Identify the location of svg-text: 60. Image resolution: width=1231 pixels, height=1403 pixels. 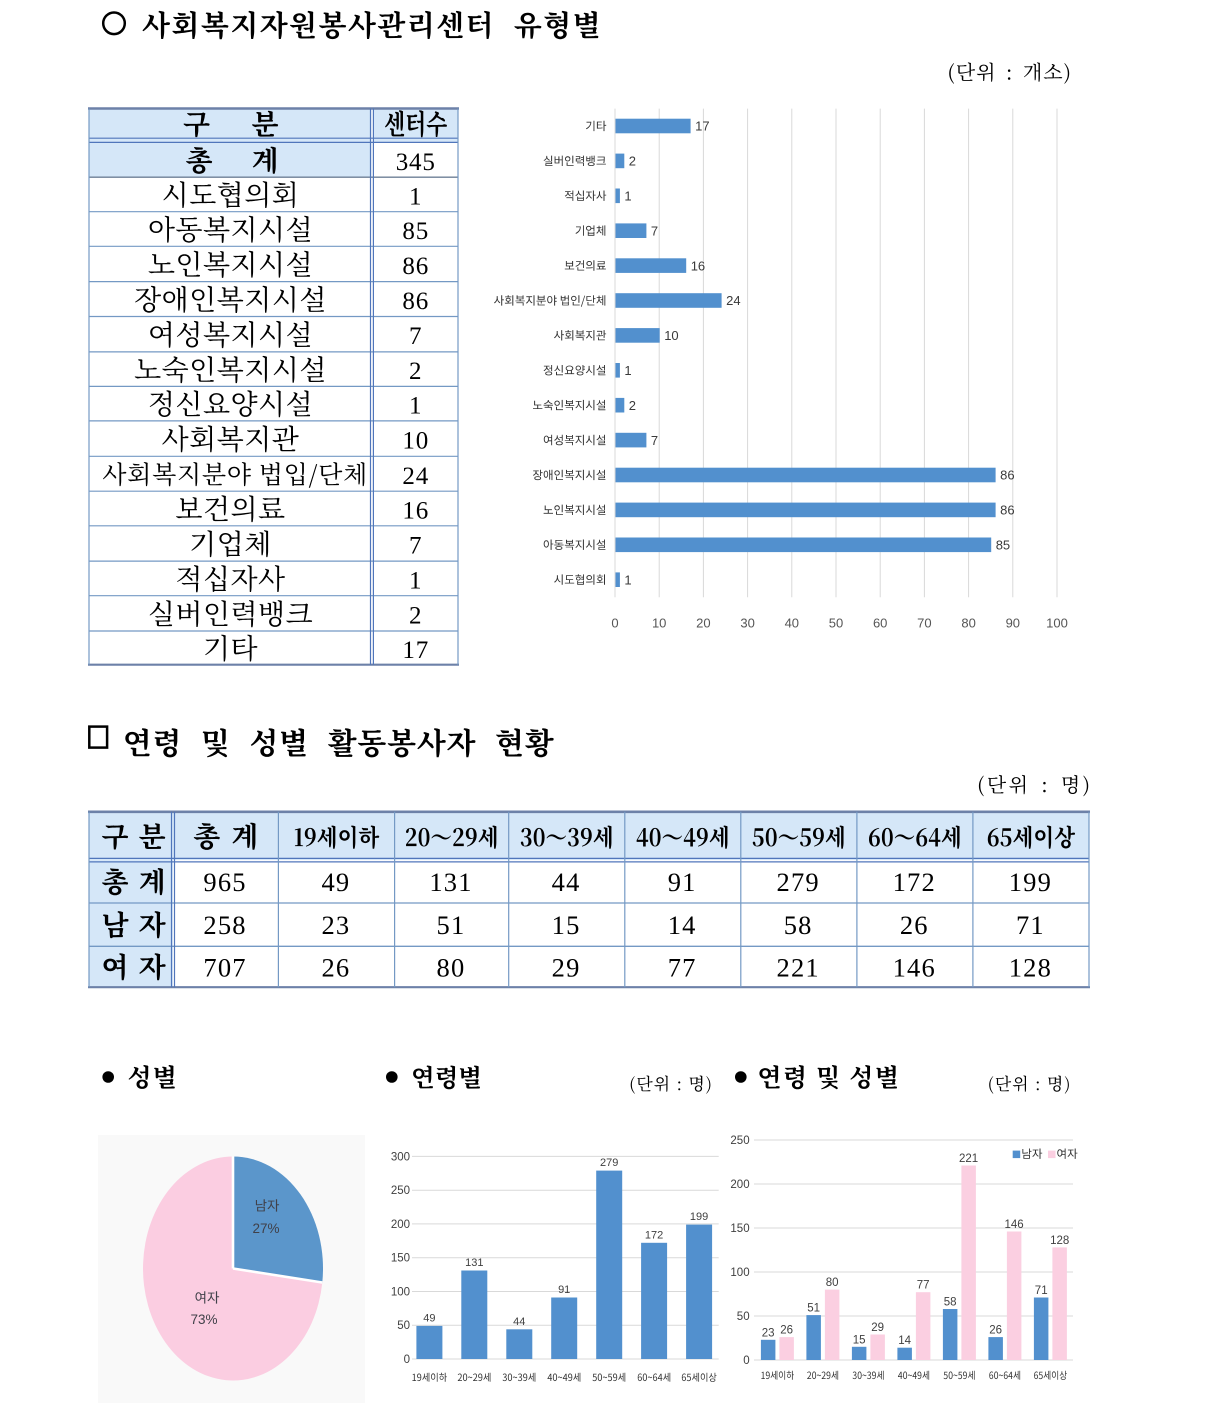
(880, 623).